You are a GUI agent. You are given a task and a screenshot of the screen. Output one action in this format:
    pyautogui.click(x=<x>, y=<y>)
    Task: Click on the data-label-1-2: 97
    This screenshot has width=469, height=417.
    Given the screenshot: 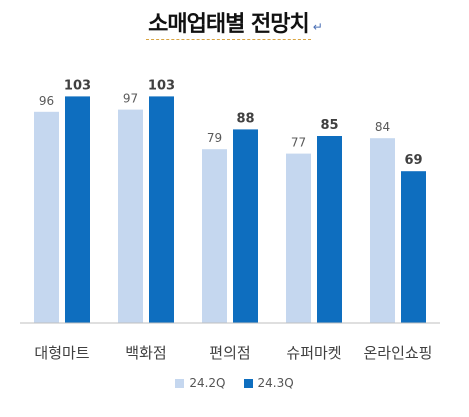 What is the action you would take?
    pyautogui.click(x=130, y=99)
    